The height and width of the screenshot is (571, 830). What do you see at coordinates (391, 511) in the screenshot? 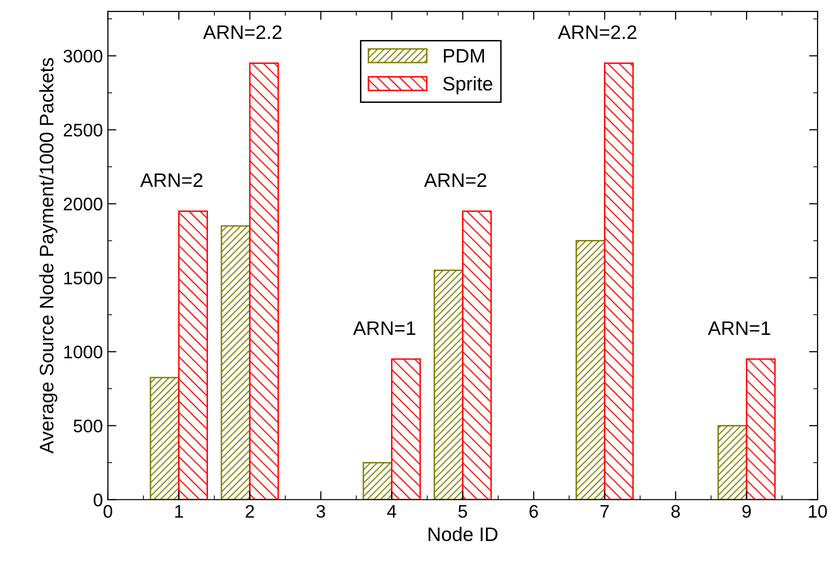
I see `x-tick-label: 4` at bounding box center [391, 511].